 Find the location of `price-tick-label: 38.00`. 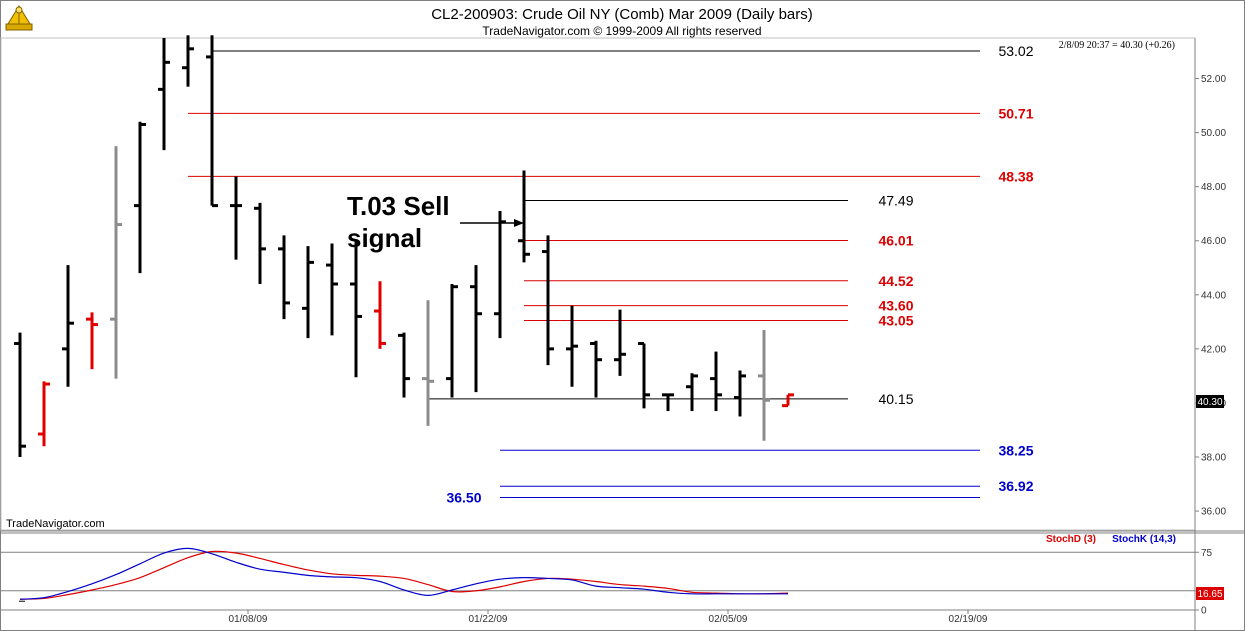

price-tick-label: 38.00 is located at coordinates (1213, 458).